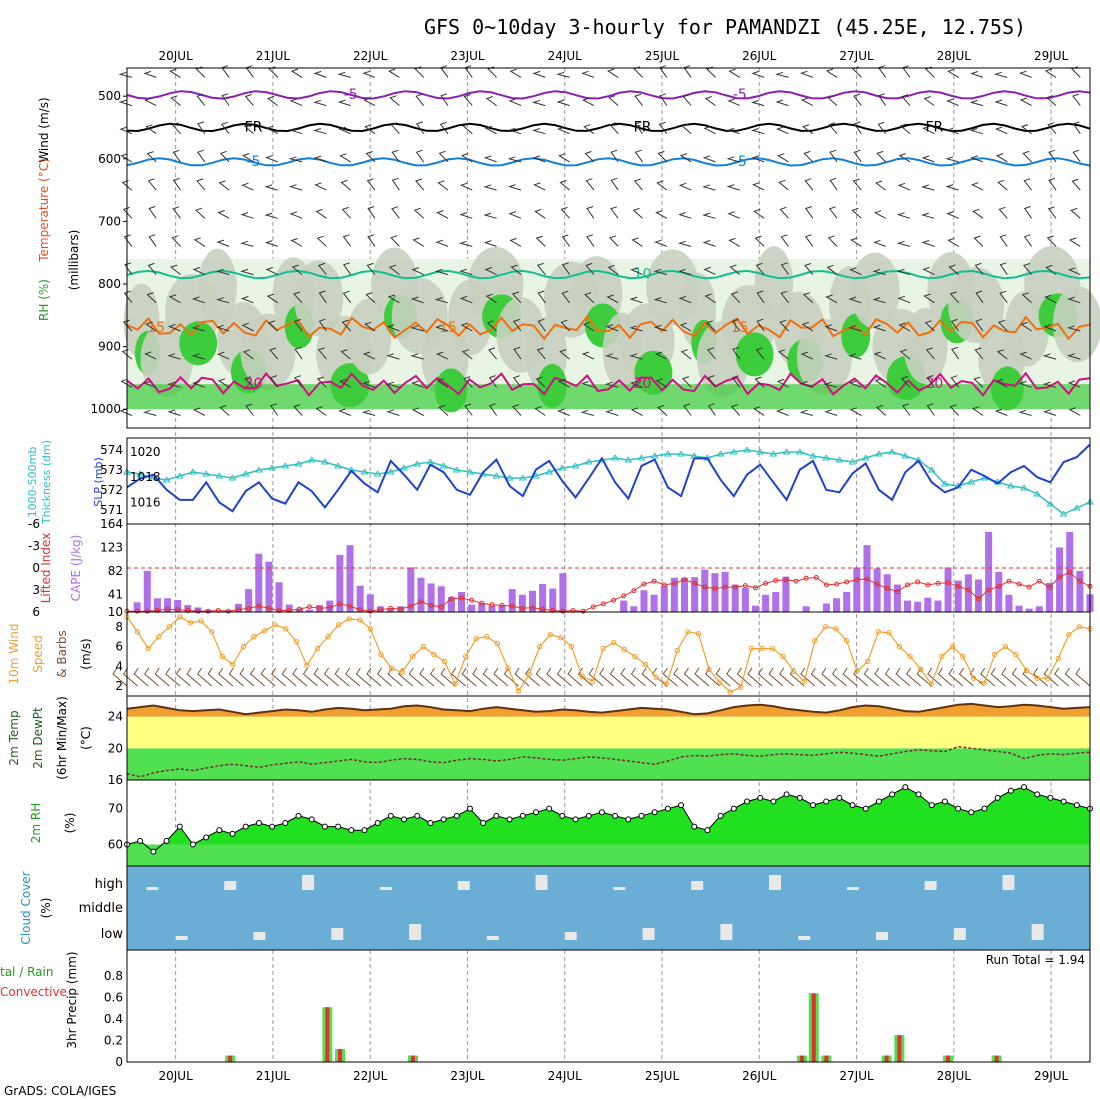 The height and width of the screenshot is (1100, 1100). Describe the element at coordinates (740, 95) in the screenshot. I see `isotherm-label: -5` at that location.